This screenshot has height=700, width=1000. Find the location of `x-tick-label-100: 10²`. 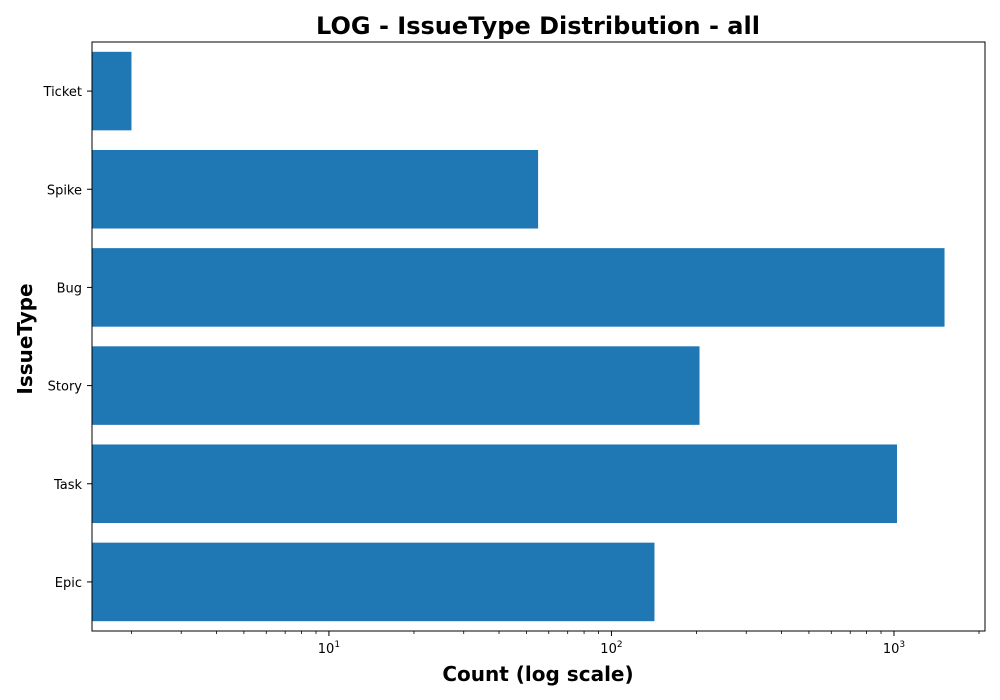

x-tick-label-100: 10² is located at coordinates (611, 648).